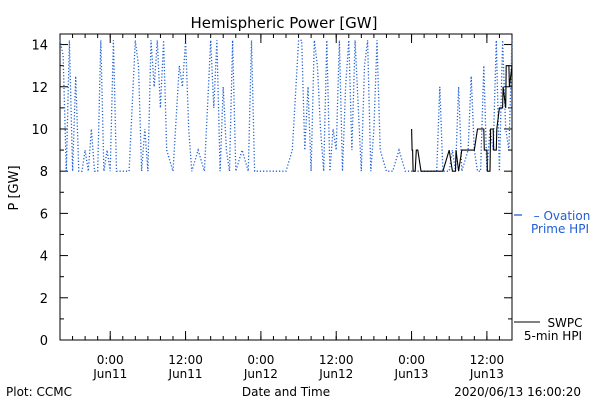 This screenshot has width=600, height=400. What do you see at coordinates (284, 23) in the screenshot?
I see `chart-title: Hemispheric Power [GW]` at bounding box center [284, 23].